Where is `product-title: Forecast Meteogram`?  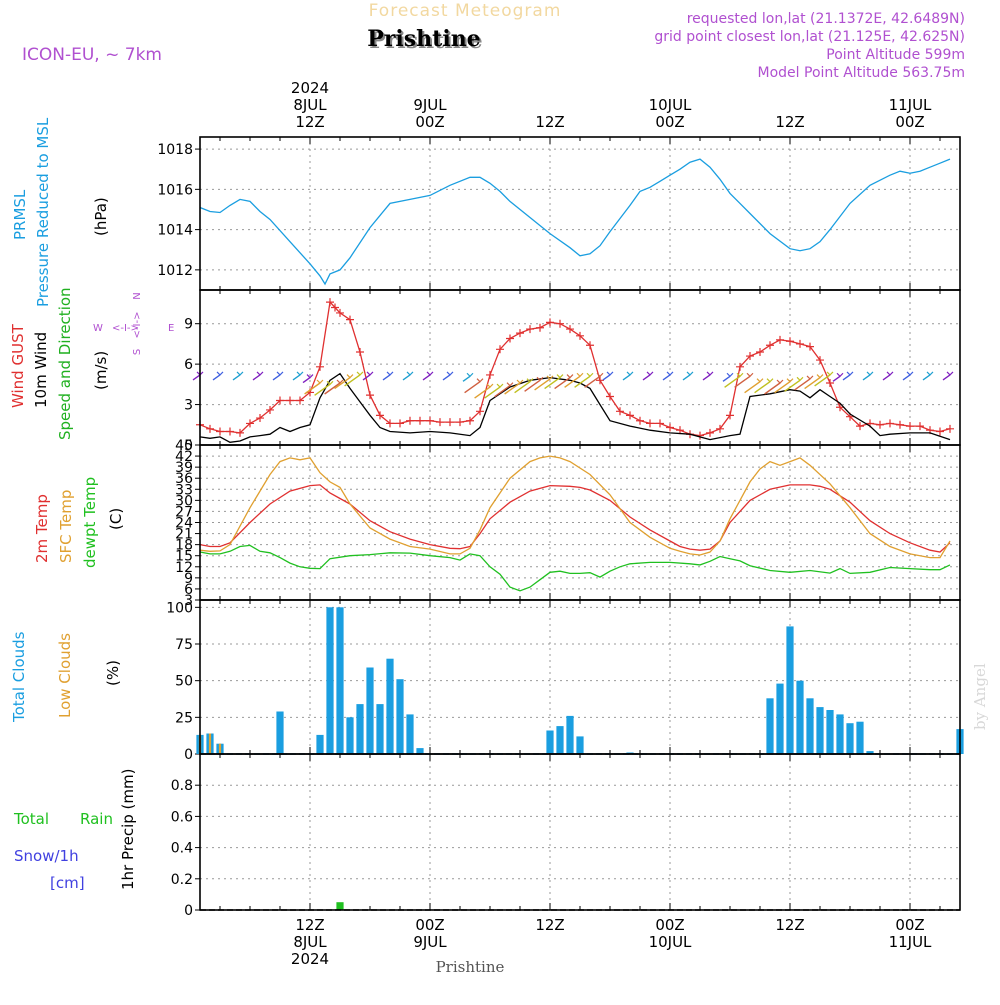
product-title: Forecast Meteogram is located at coordinates (465, 11).